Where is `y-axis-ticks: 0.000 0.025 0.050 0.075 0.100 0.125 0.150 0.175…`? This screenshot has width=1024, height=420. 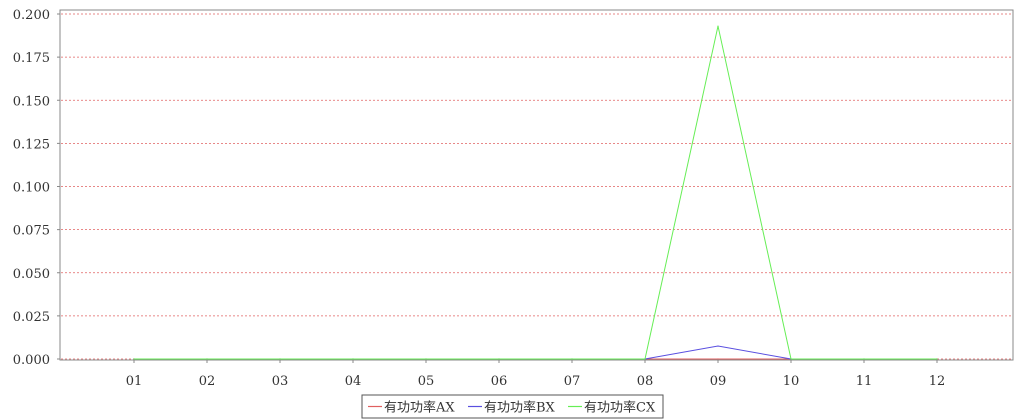
y-axis-ticks: 0.000 0.025 0.050 0.075 0.100 0.125 0.150 0.175… is located at coordinates (36, 188).